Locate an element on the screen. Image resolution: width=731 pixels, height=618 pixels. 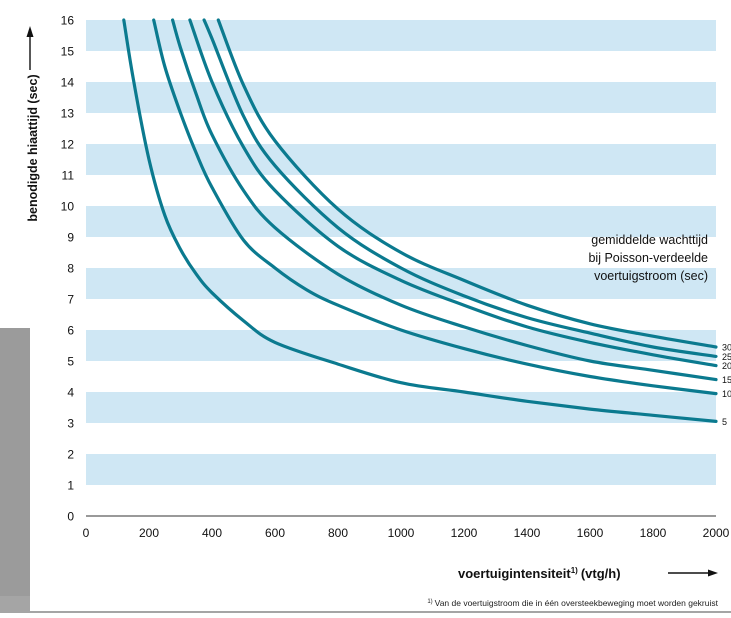
legend-title-line-3: voertuigstroom (sec) is located at coordinates (651, 276).